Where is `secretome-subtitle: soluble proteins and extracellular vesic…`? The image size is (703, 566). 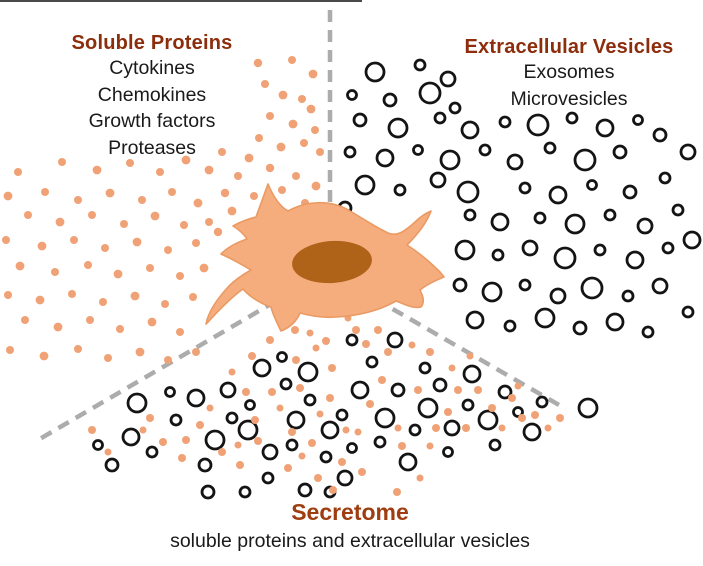 secretome-subtitle: soluble proteins and extracellular vesic… is located at coordinates (350, 541).